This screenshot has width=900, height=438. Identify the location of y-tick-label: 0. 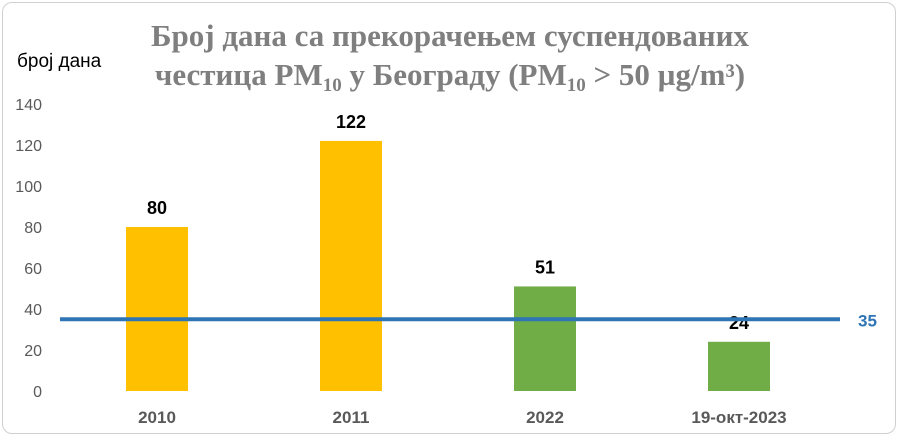
(37, 392).